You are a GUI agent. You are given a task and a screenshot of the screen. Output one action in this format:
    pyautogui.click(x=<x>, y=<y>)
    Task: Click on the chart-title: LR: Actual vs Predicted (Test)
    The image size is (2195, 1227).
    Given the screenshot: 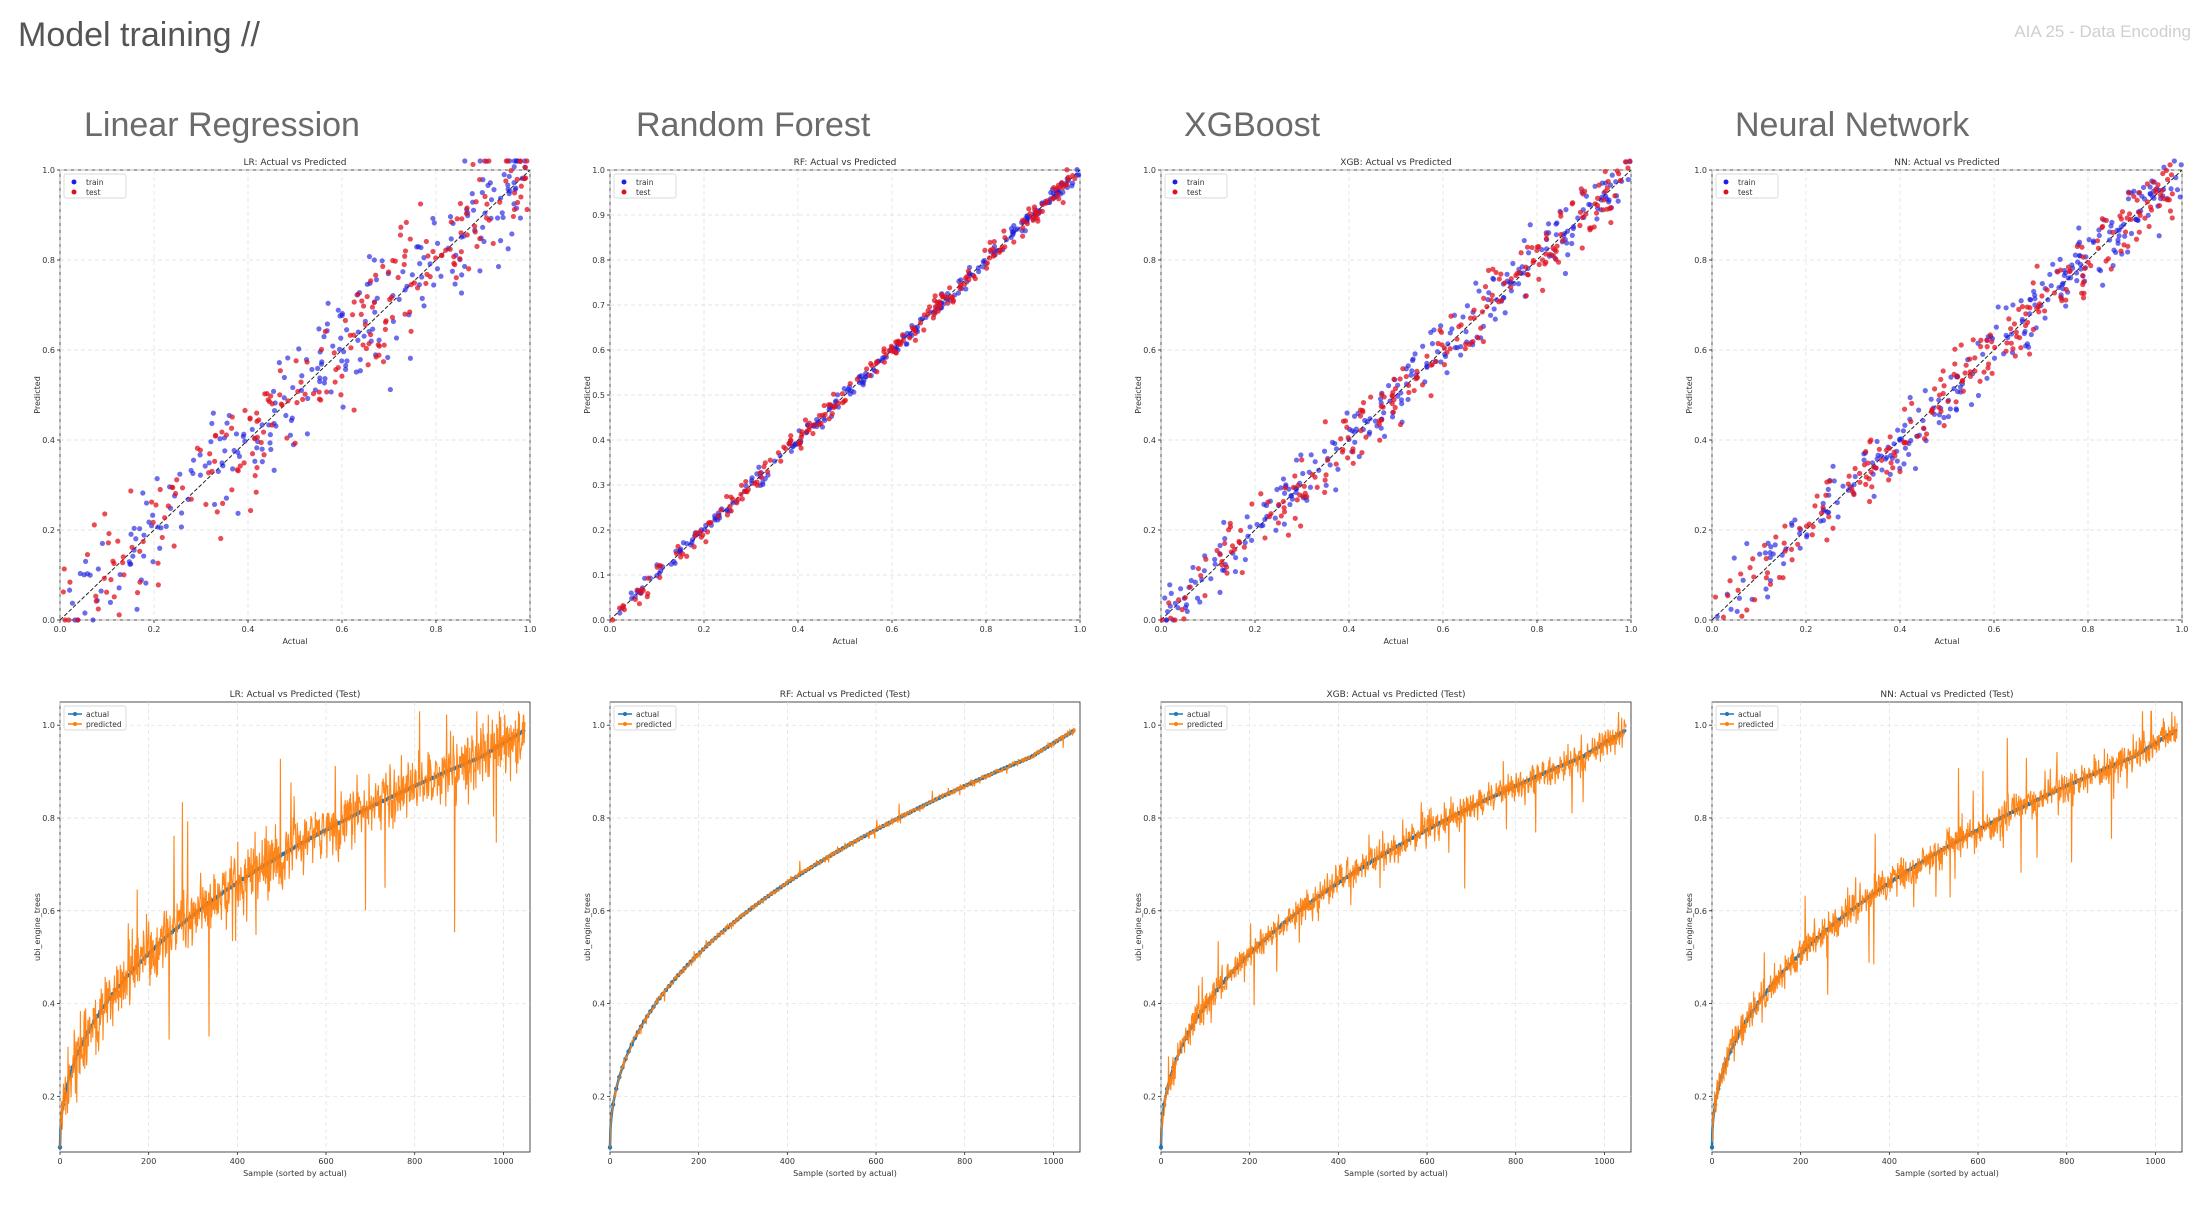 What is the action you would take?
    pyautogui.click(x=295, y=695)
    